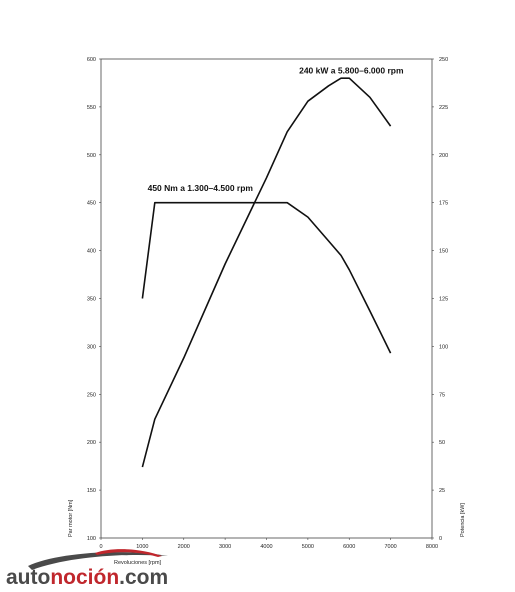 Image resolution: width=515 pixels, height=592 pixels. What do you see at coordinates (84, 577) in the screenshot?
I see `logo-text-nocion: noción` at bounding box center [84, 577].